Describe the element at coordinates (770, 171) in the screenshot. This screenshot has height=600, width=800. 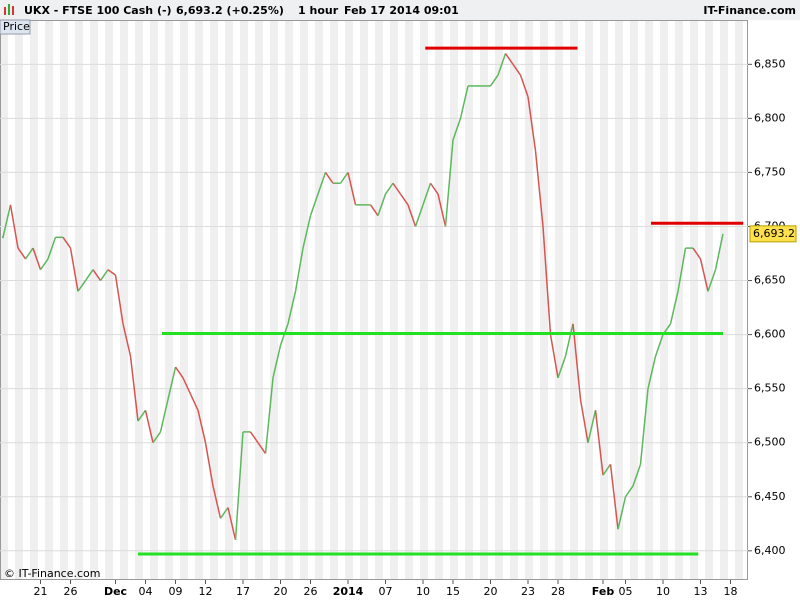
I see `y-tick-label: 6,750` at that location.